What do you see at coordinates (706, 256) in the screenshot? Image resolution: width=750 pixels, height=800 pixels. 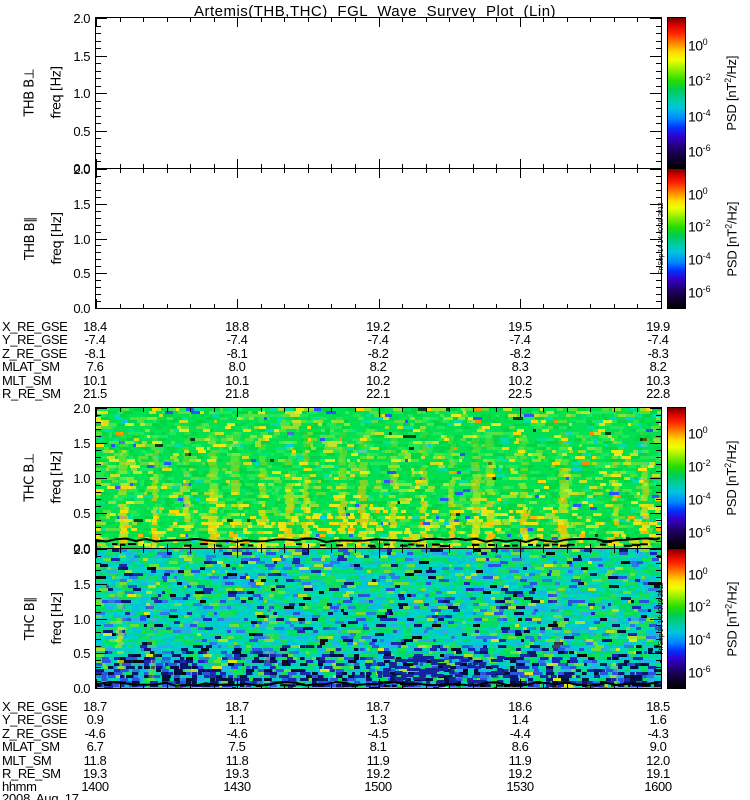 I see `colorbar-tick-exponent: -4` at bounding box center [706, 256].